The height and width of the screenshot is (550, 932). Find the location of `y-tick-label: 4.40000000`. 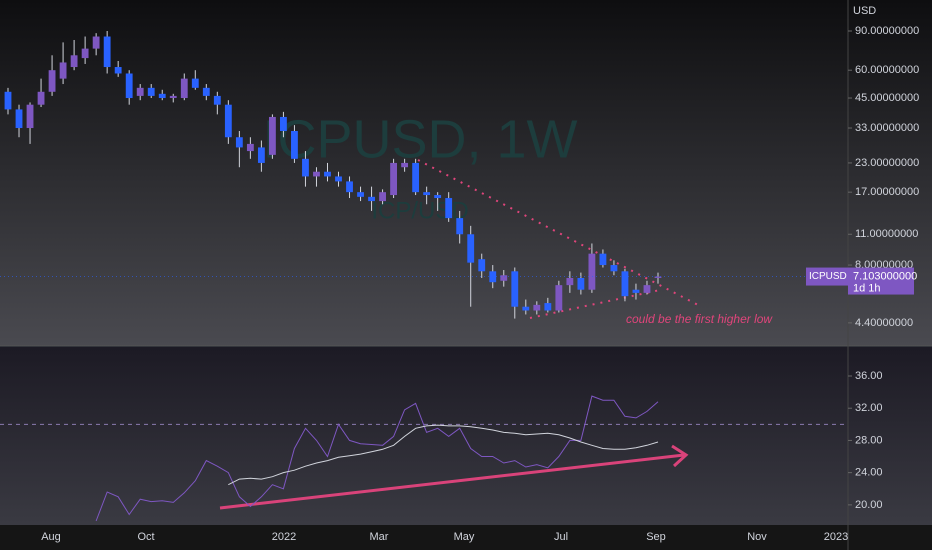

y-tick-label: 4.40000000 is located at coordinates (884, 323).